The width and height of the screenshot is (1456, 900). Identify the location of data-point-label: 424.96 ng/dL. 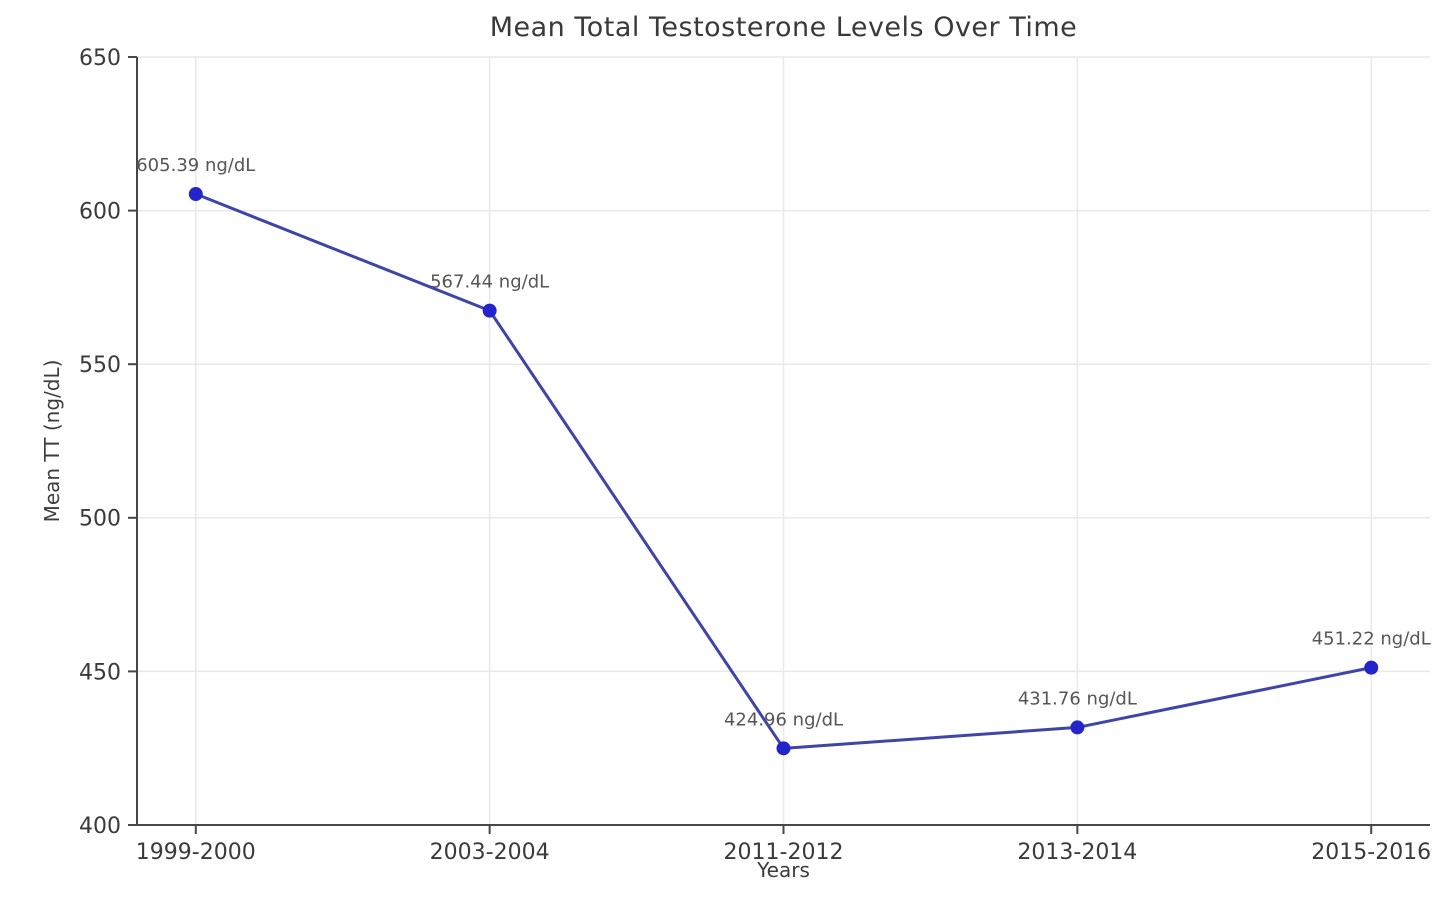
(783, 719).